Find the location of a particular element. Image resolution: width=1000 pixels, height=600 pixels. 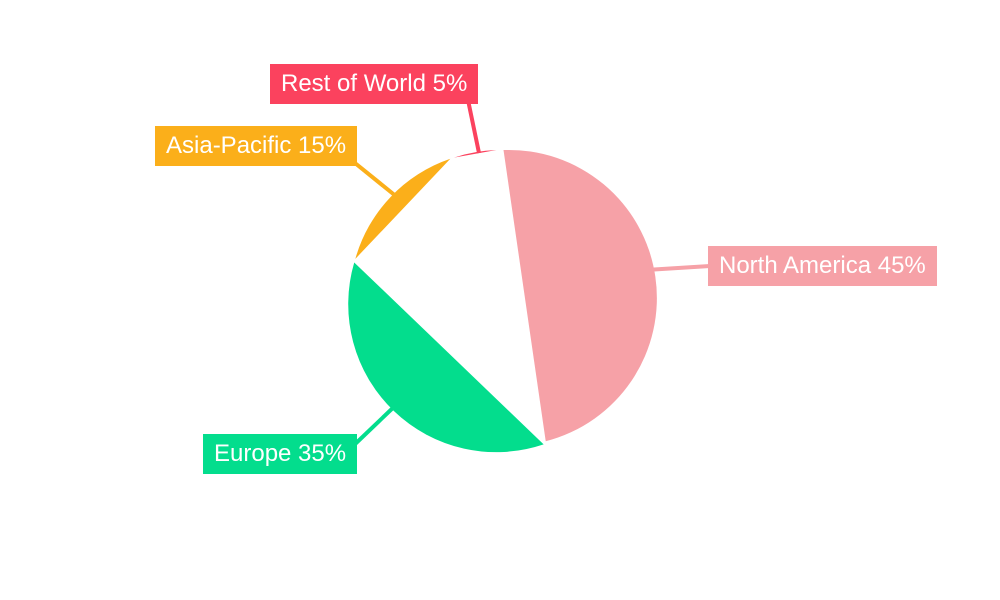

pie-label-europe: Europe 35% is located at coordinates (280, 454).